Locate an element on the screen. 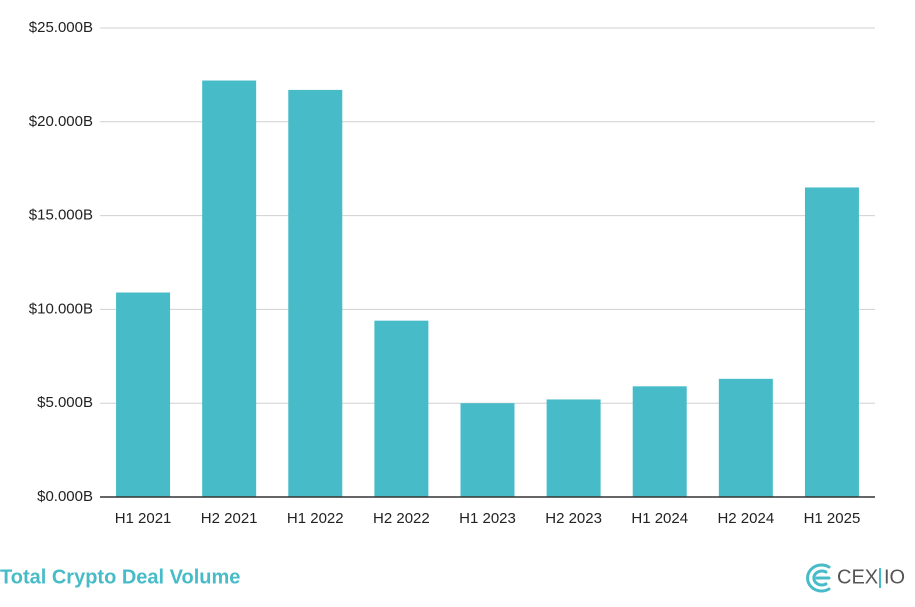  chart-title: Total Crypto Deal Volume is located at coordinates (120, 577).